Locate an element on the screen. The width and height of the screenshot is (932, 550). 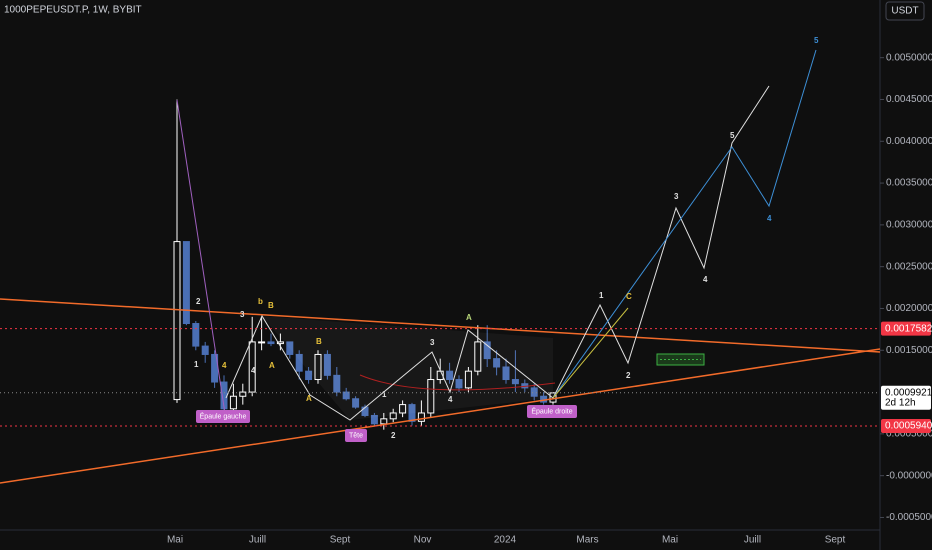
resistance-line is located at coordinates (440, 325).